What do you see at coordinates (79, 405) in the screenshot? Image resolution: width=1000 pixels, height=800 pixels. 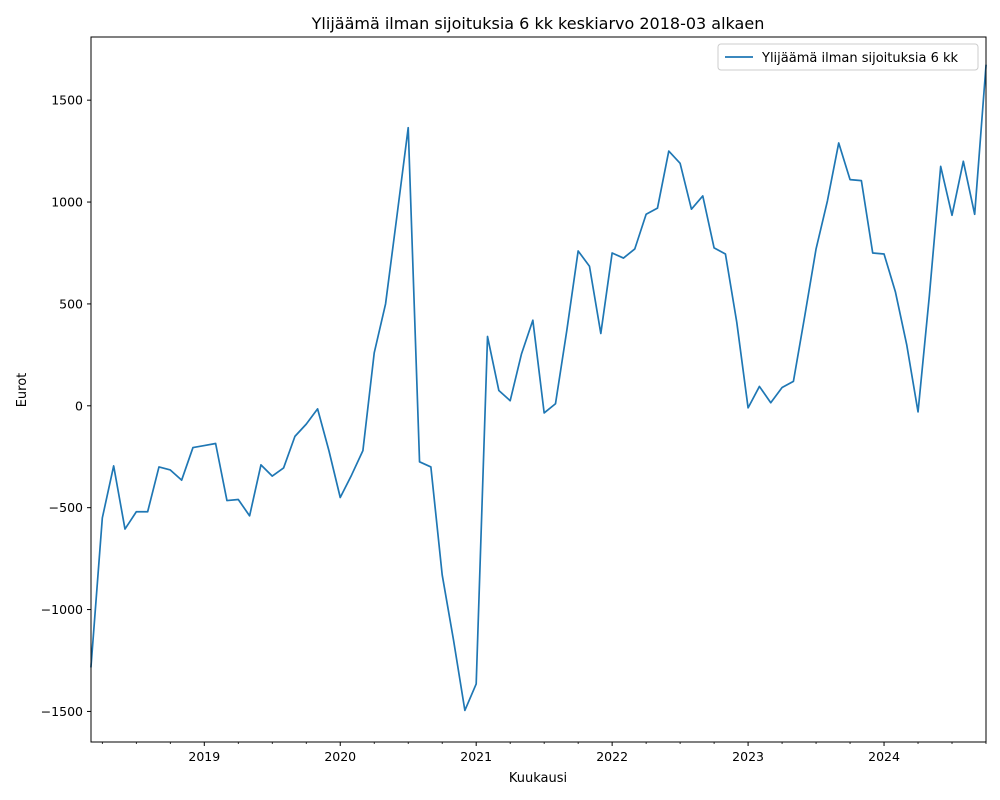 I see `y-tick-label: 0` at bounding box center [79, 405].